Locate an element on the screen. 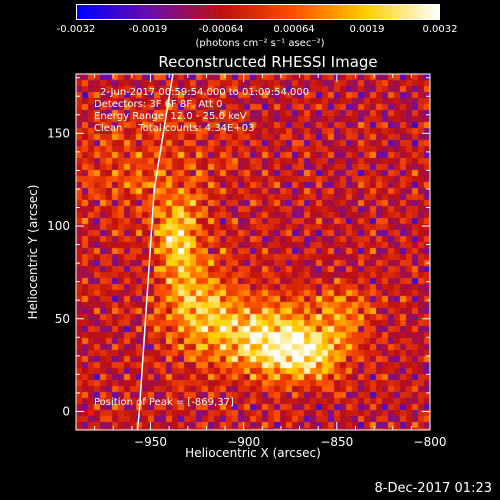  detectors-annotation: Detectors: 3F 6F 8F, Att 0 is located at coordinates (158, 104).